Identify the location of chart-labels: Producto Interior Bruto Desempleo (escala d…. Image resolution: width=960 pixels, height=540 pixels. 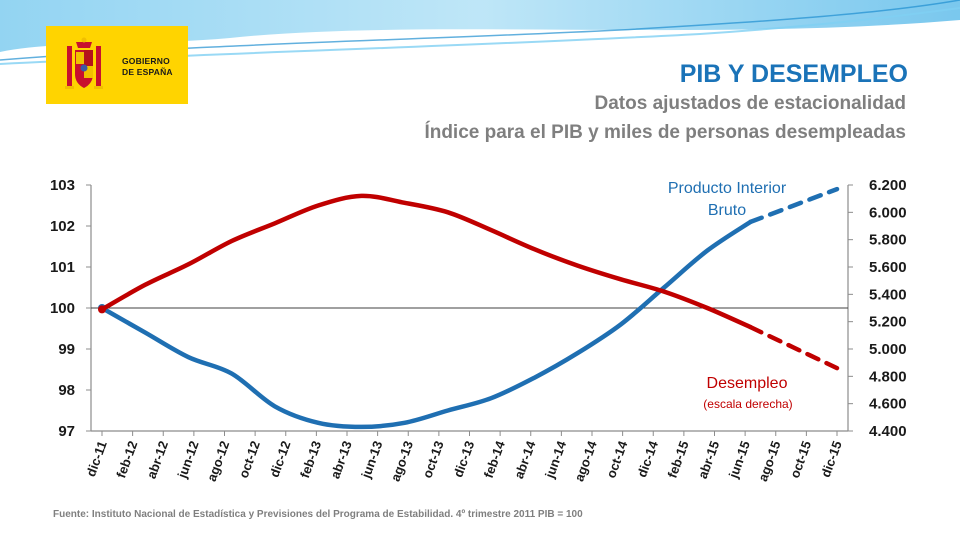
(730, 295).